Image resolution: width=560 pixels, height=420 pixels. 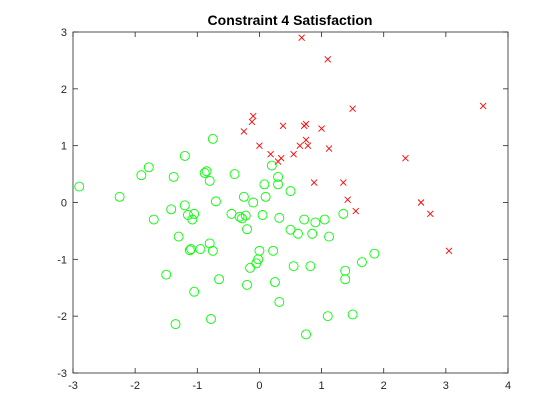 What do you see at coordinates (64, 147) in the screenshot?
I see `y-tick-label: 1` at bounding box center [64, 147].